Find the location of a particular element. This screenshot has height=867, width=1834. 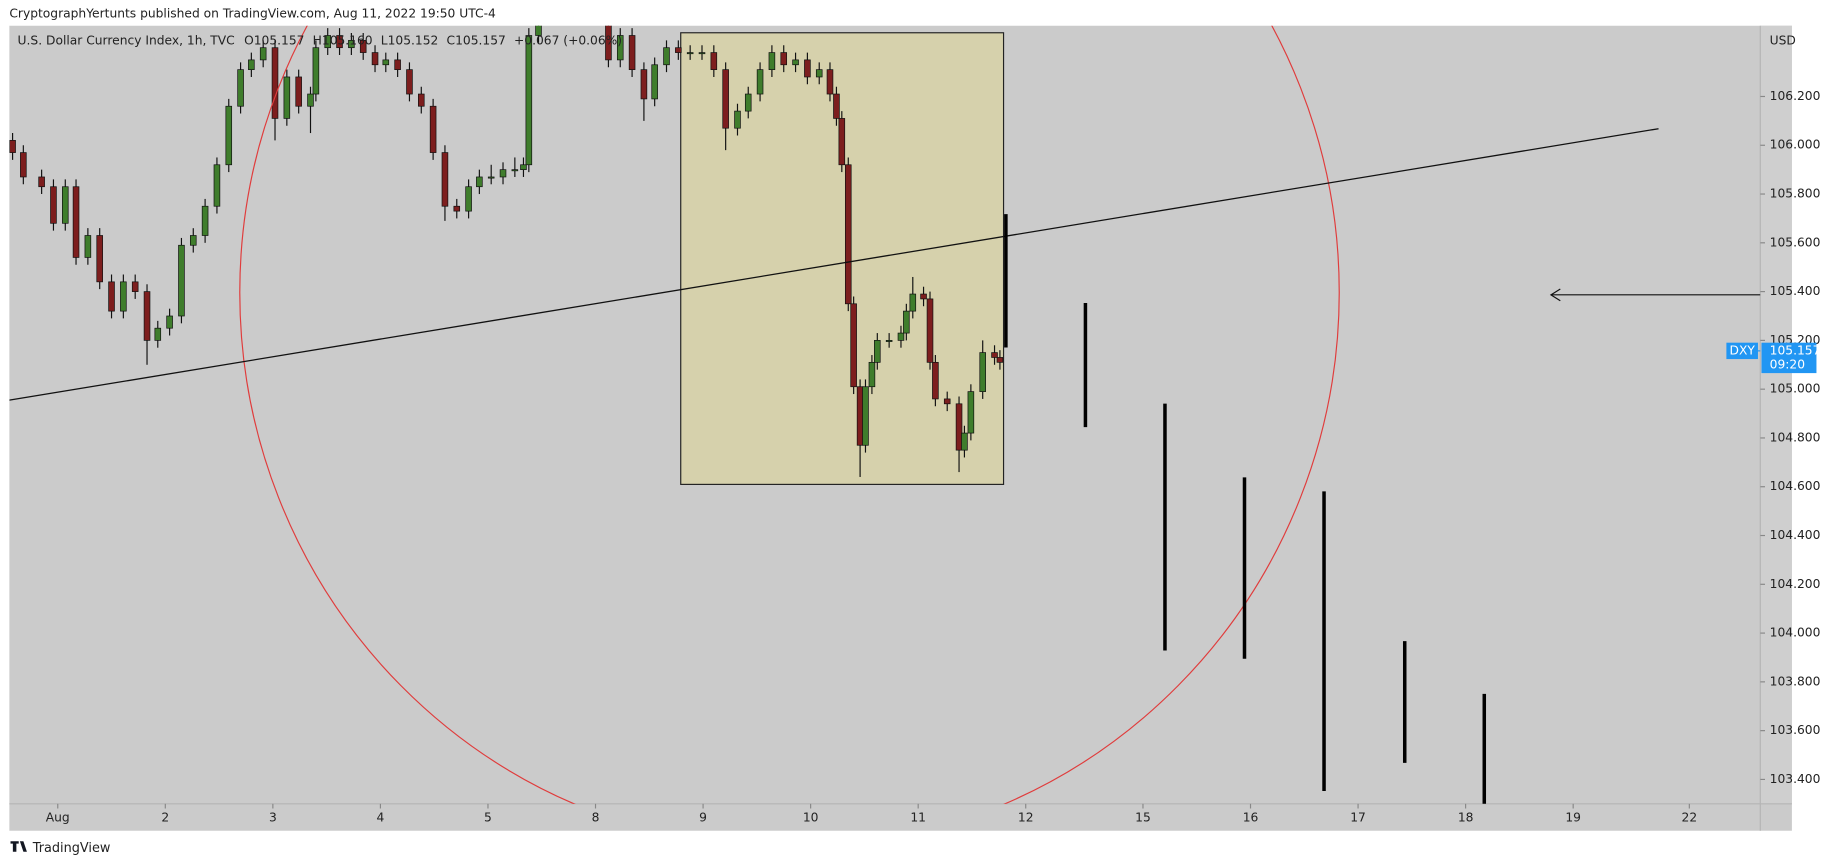

price-axis-bg is located at coordinates (1776, 414).